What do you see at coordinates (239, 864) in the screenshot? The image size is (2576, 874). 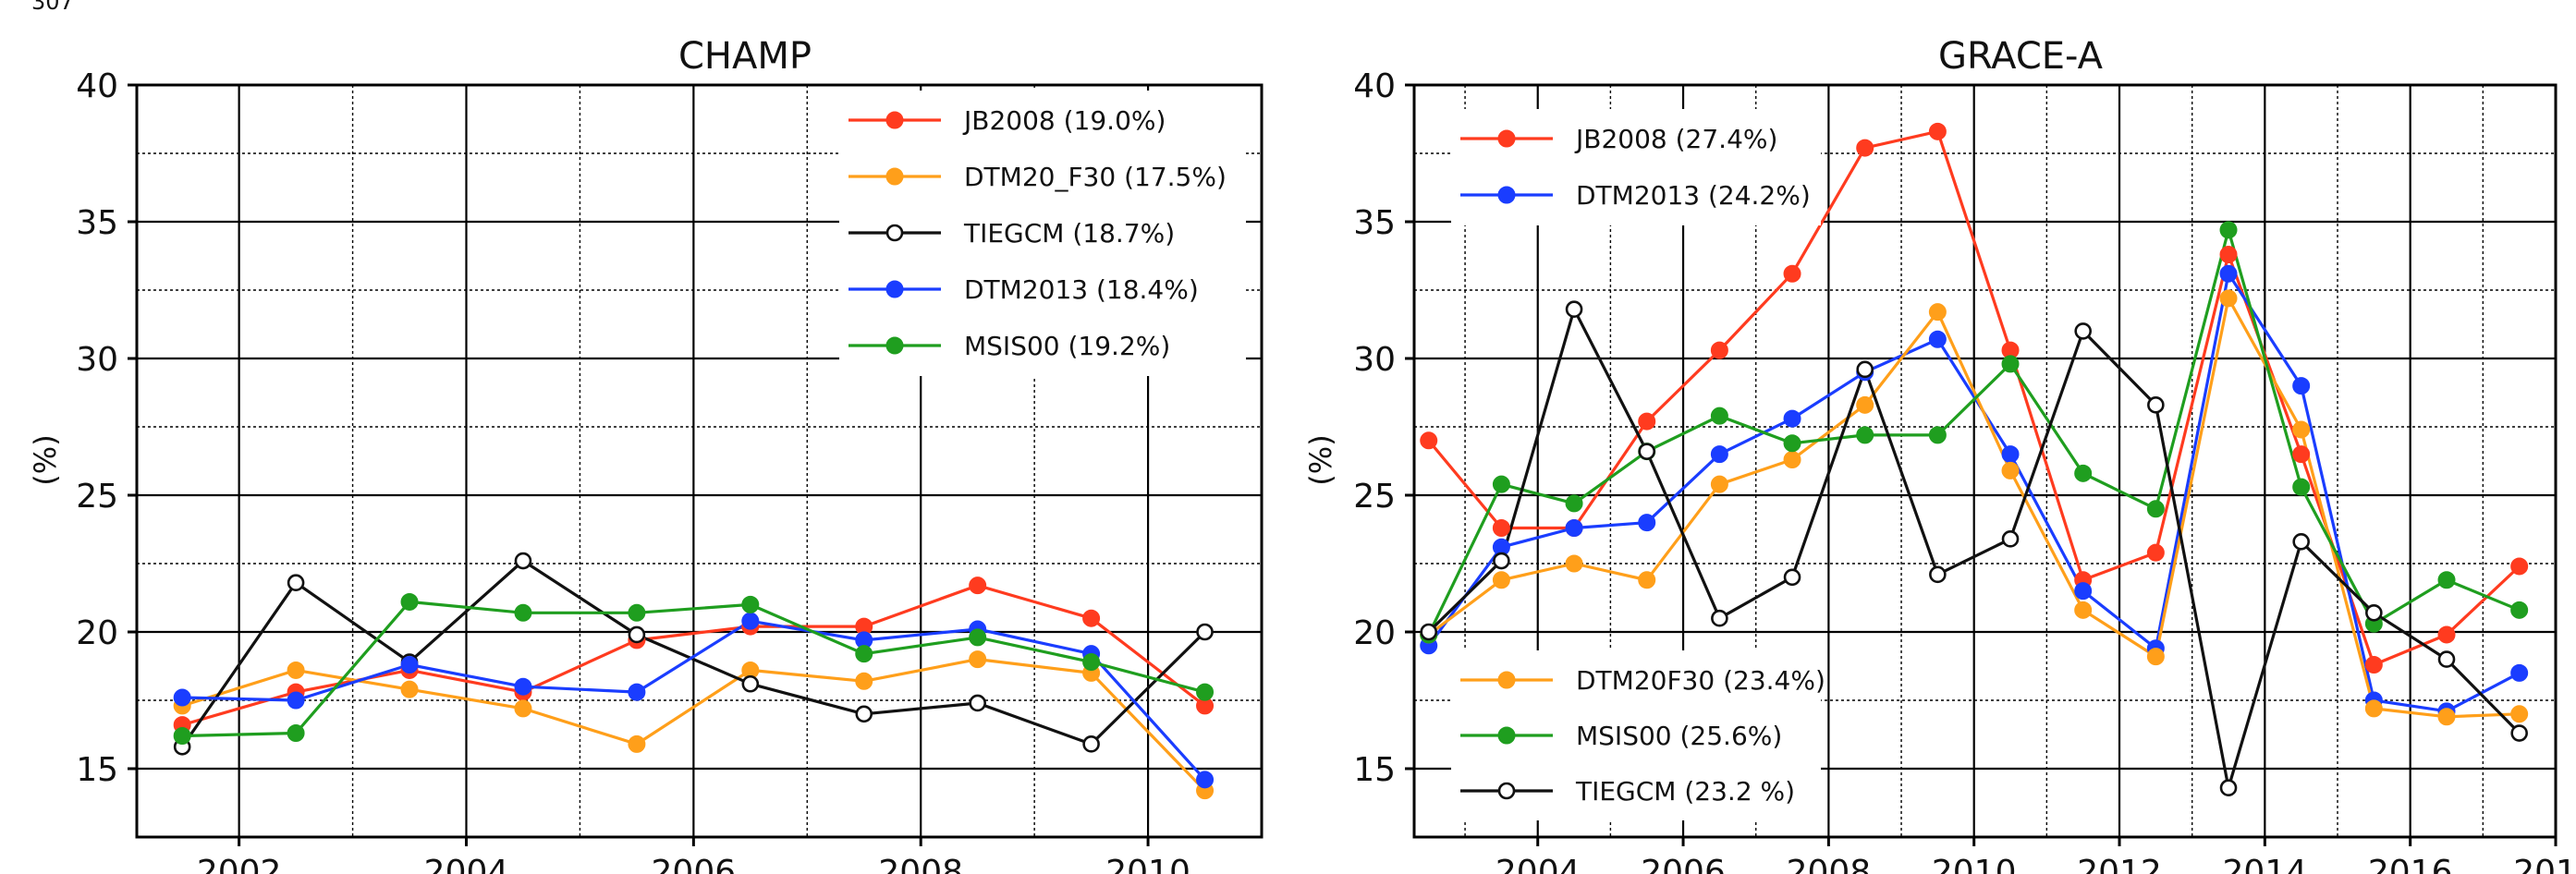 I see `x-tick-label: 2002` at bounding box center [239, 864].